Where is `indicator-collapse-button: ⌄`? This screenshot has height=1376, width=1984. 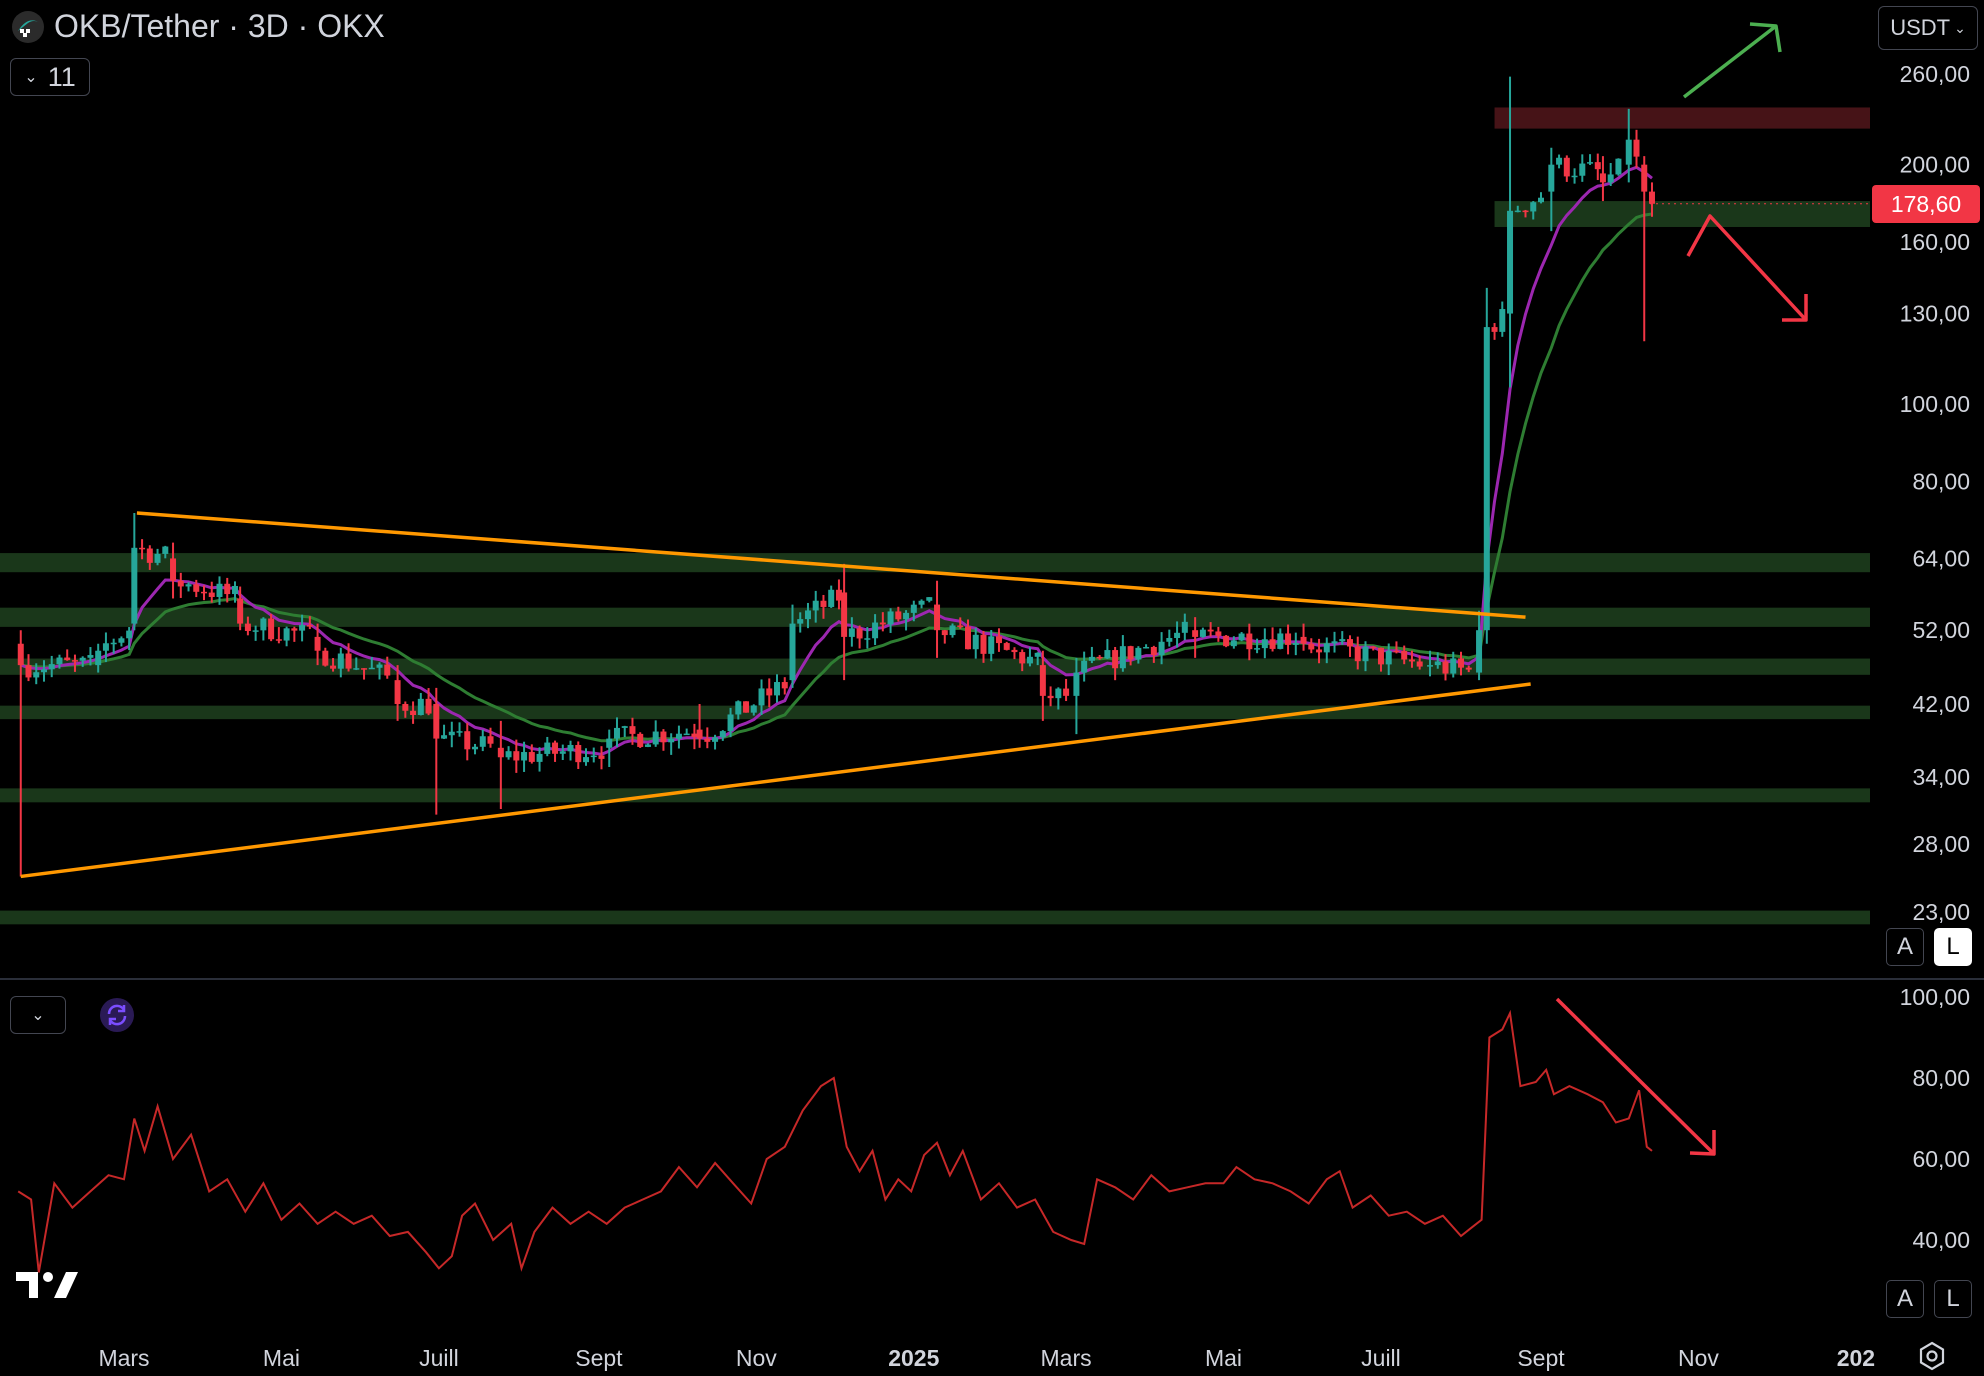
indicator-collapse-button: ⌄ is located at coordinates (38, 1015).